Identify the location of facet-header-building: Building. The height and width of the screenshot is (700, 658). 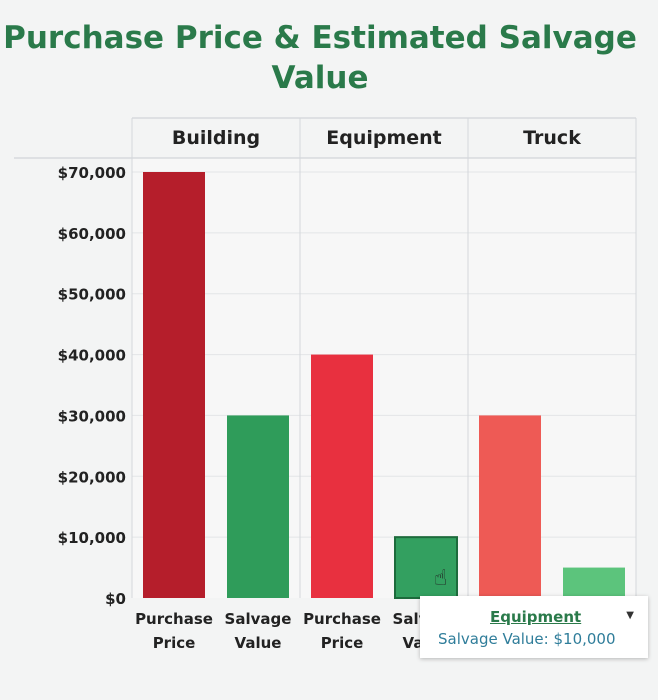
(216, 138).